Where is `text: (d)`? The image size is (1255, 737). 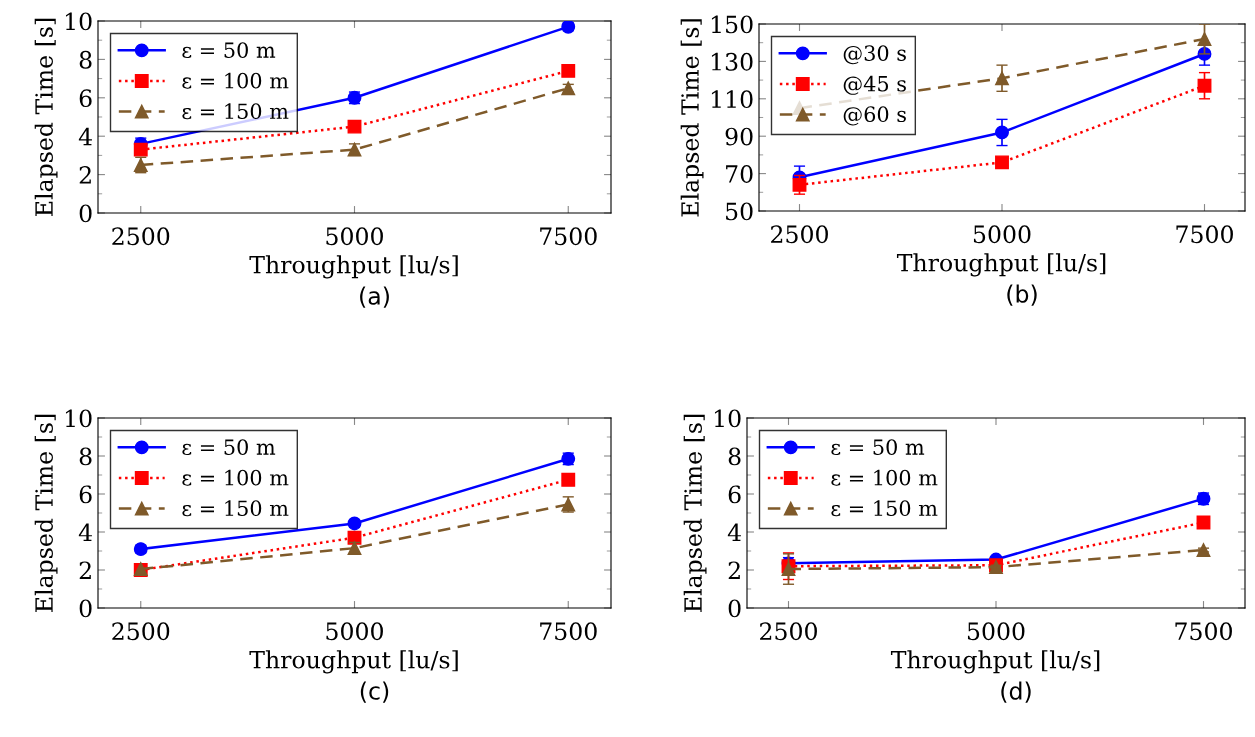
text: (d) is located at coordinates (1016, 692).